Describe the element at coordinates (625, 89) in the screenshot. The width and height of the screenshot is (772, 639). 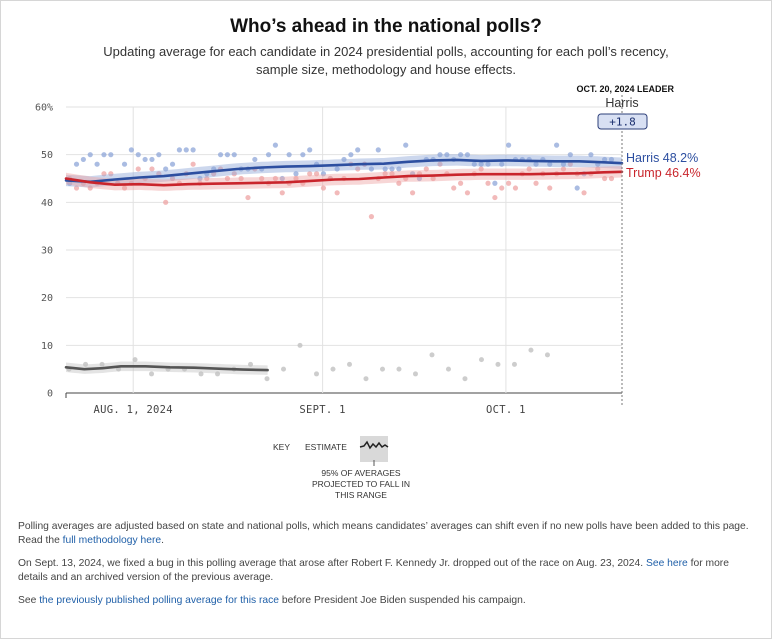
I see `leader-date-label: OCT. 20, 2024 LEADER` at that location.